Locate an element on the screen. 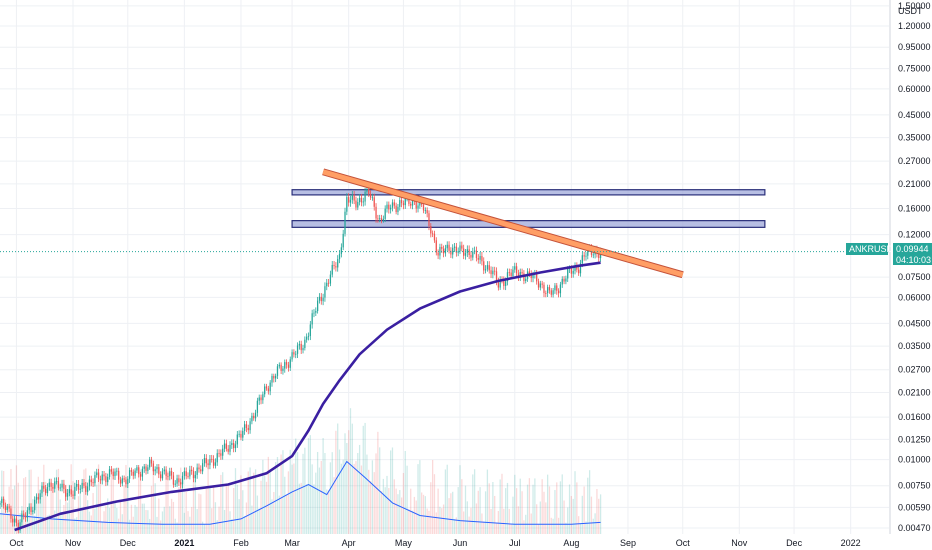  time-tick-label: Mar is located at coordinates (292, 543).